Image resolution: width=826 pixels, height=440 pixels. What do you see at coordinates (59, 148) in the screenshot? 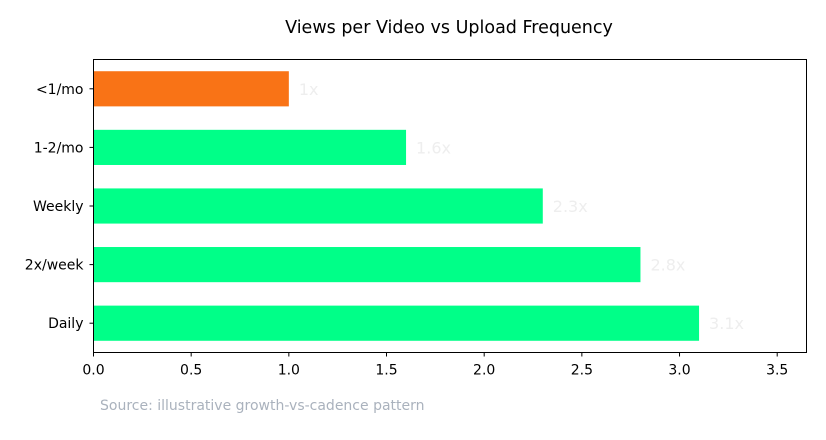
I see `y-tick-label: 1-2/mo` at bounding box center [59, 148].